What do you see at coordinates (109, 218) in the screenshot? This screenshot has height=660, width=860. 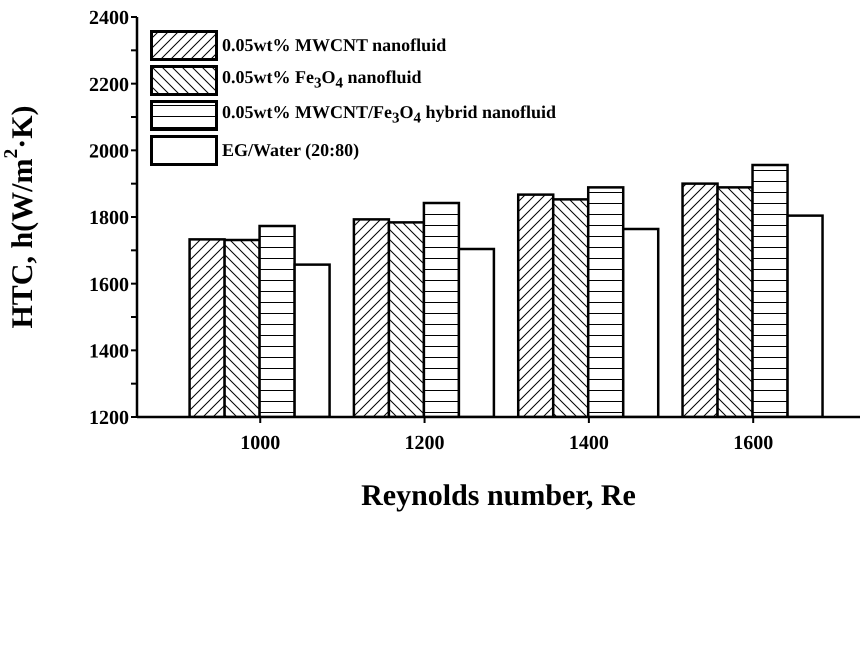 I see `y-tick-label: 1800` at bounding box center [109, 218].